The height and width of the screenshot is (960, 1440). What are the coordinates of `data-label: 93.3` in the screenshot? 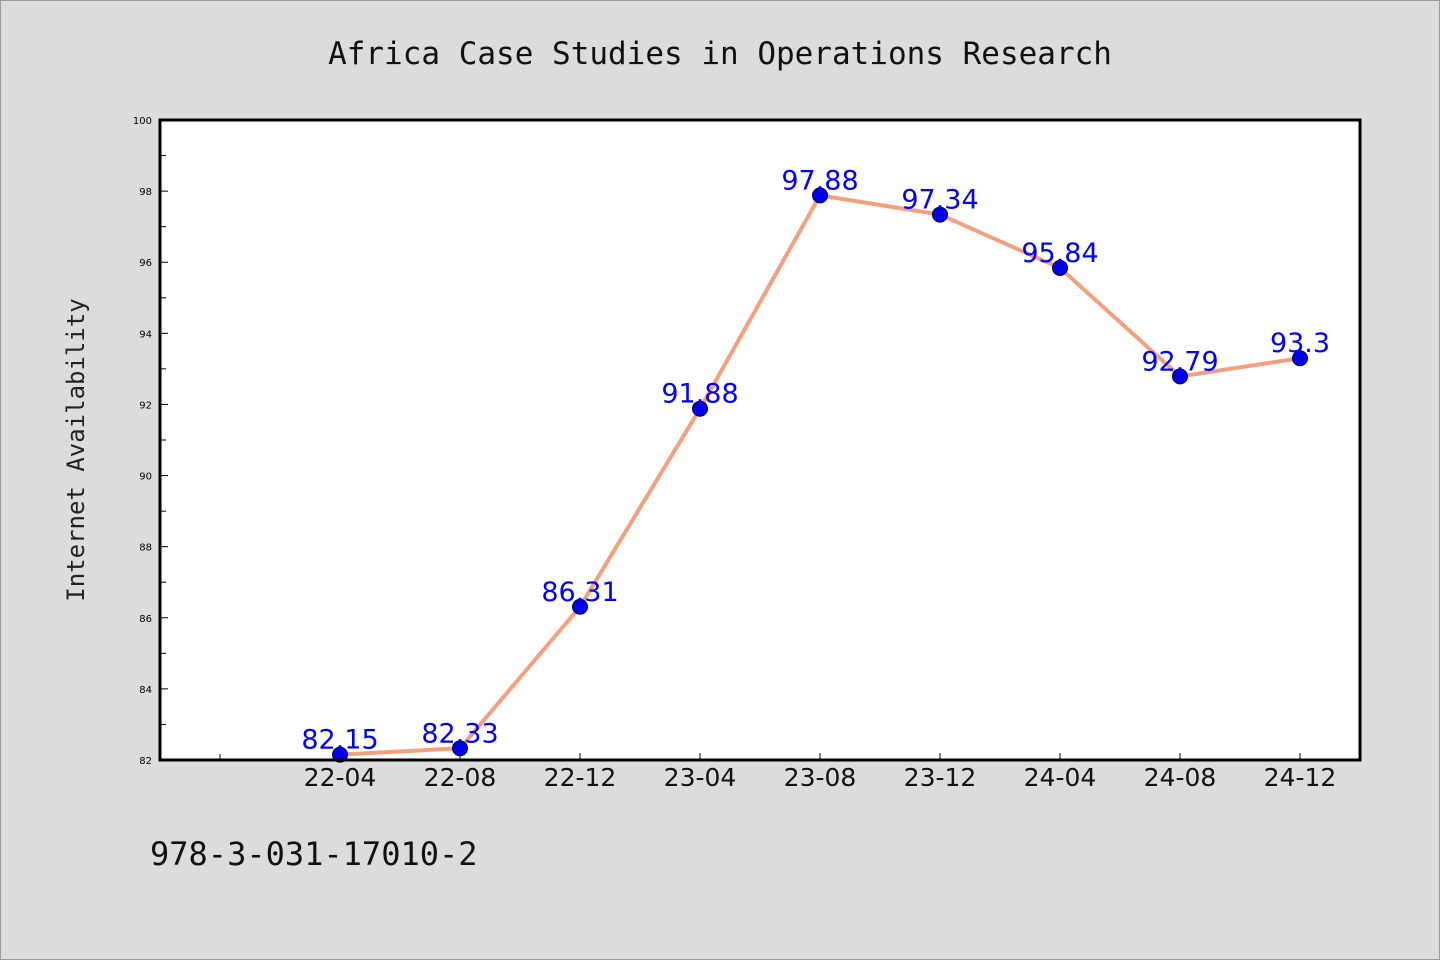 It's located at (1300, 343).